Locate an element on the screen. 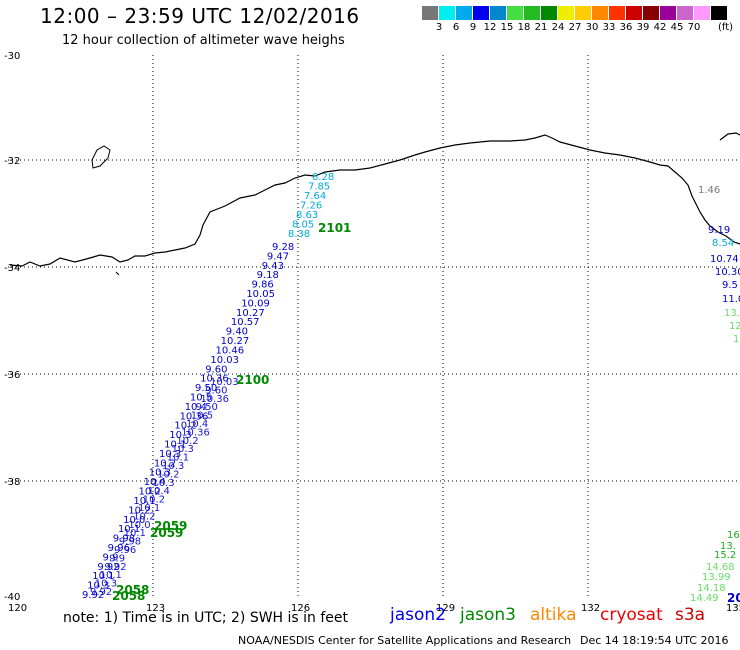 This screenshot has height=650, width=740. color-legend: 3 6 9 12 15 18 21 24 27 30 33 36 39 42 45 70 (ft) is located at coordinates (581, 20).